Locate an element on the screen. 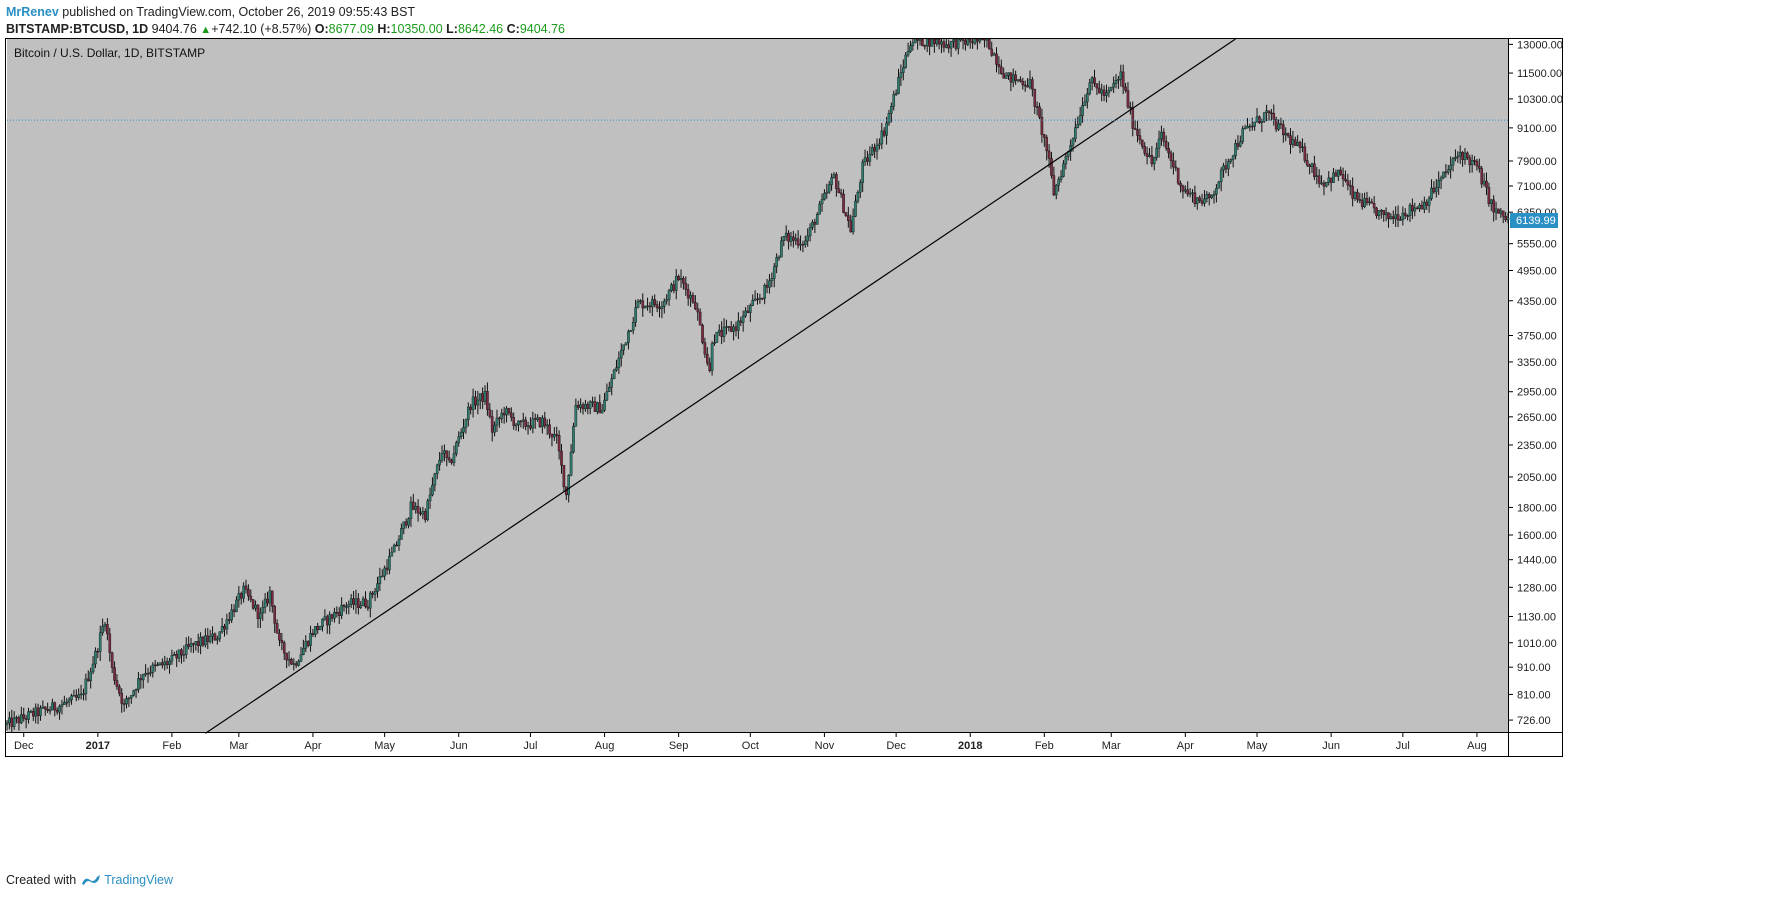  time-tick-label: Apr is located at coordinates (1185, 746).